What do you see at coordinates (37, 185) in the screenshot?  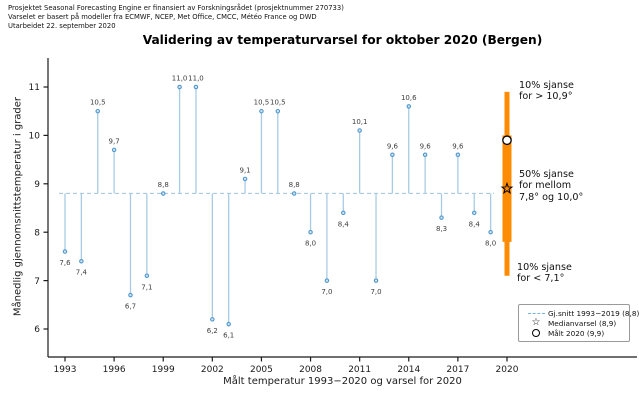 I see `y-tick-label: 9` at bounding box center [37, 185].